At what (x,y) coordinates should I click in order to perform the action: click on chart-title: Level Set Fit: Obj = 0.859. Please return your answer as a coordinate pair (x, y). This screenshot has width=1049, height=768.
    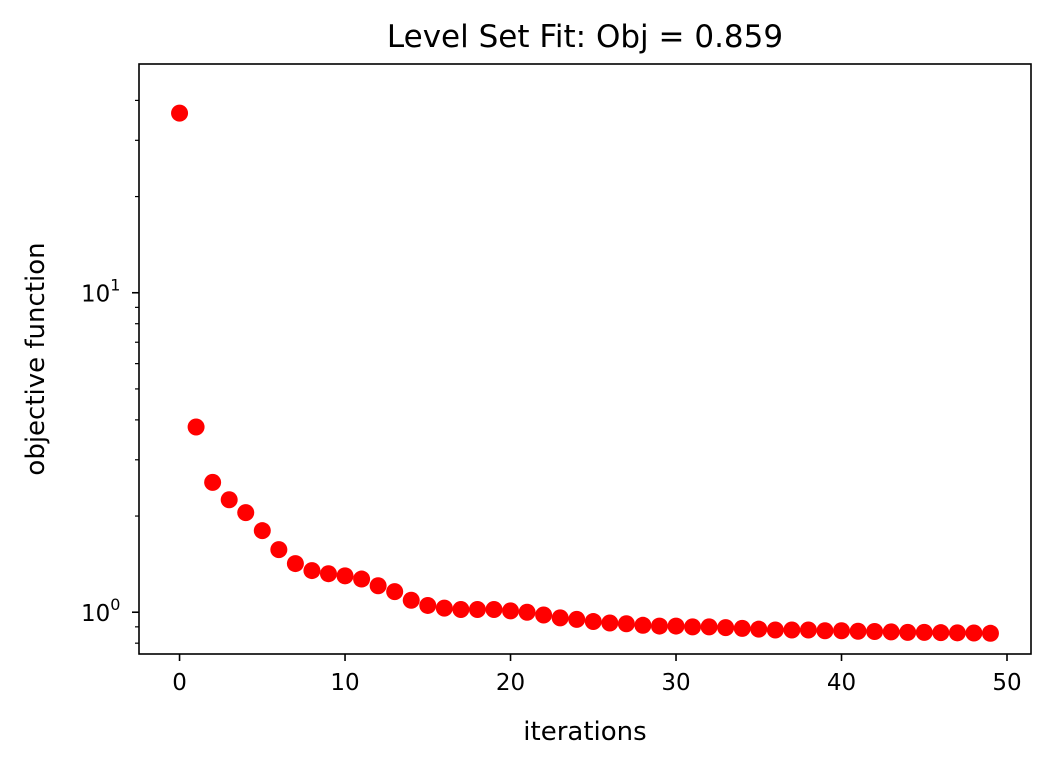
    Looking at the image, I should click on (585, 37).